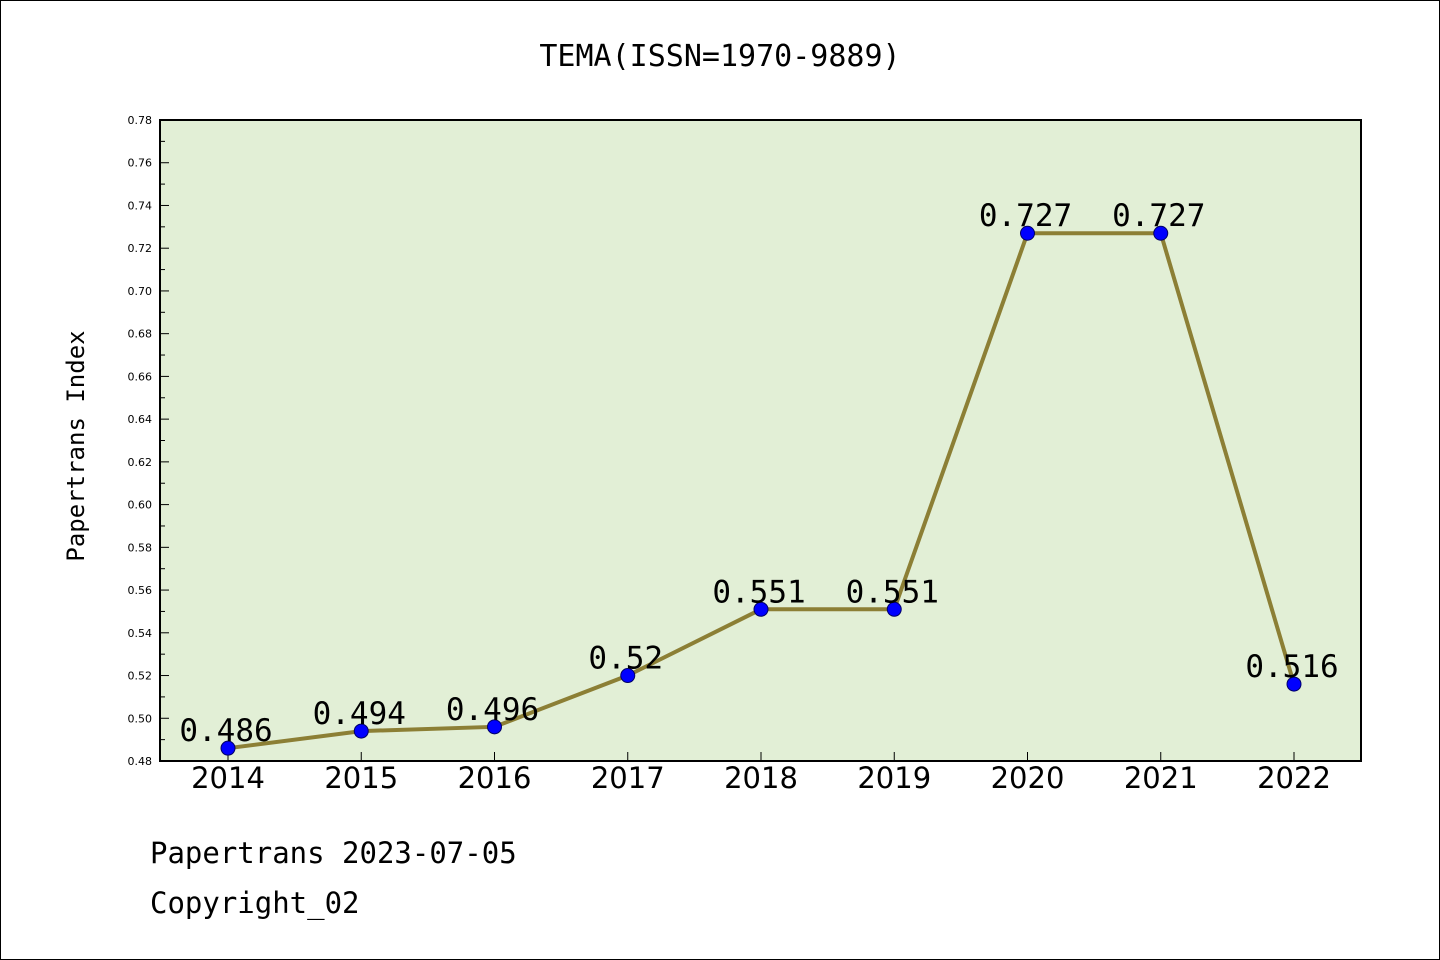 The width and height of the screenshot is (1440, 960). What do you see at coordinates (140, 590) in the screenshot?
I see `y-tick-label: 0.56` at bounding box center [140, 590].